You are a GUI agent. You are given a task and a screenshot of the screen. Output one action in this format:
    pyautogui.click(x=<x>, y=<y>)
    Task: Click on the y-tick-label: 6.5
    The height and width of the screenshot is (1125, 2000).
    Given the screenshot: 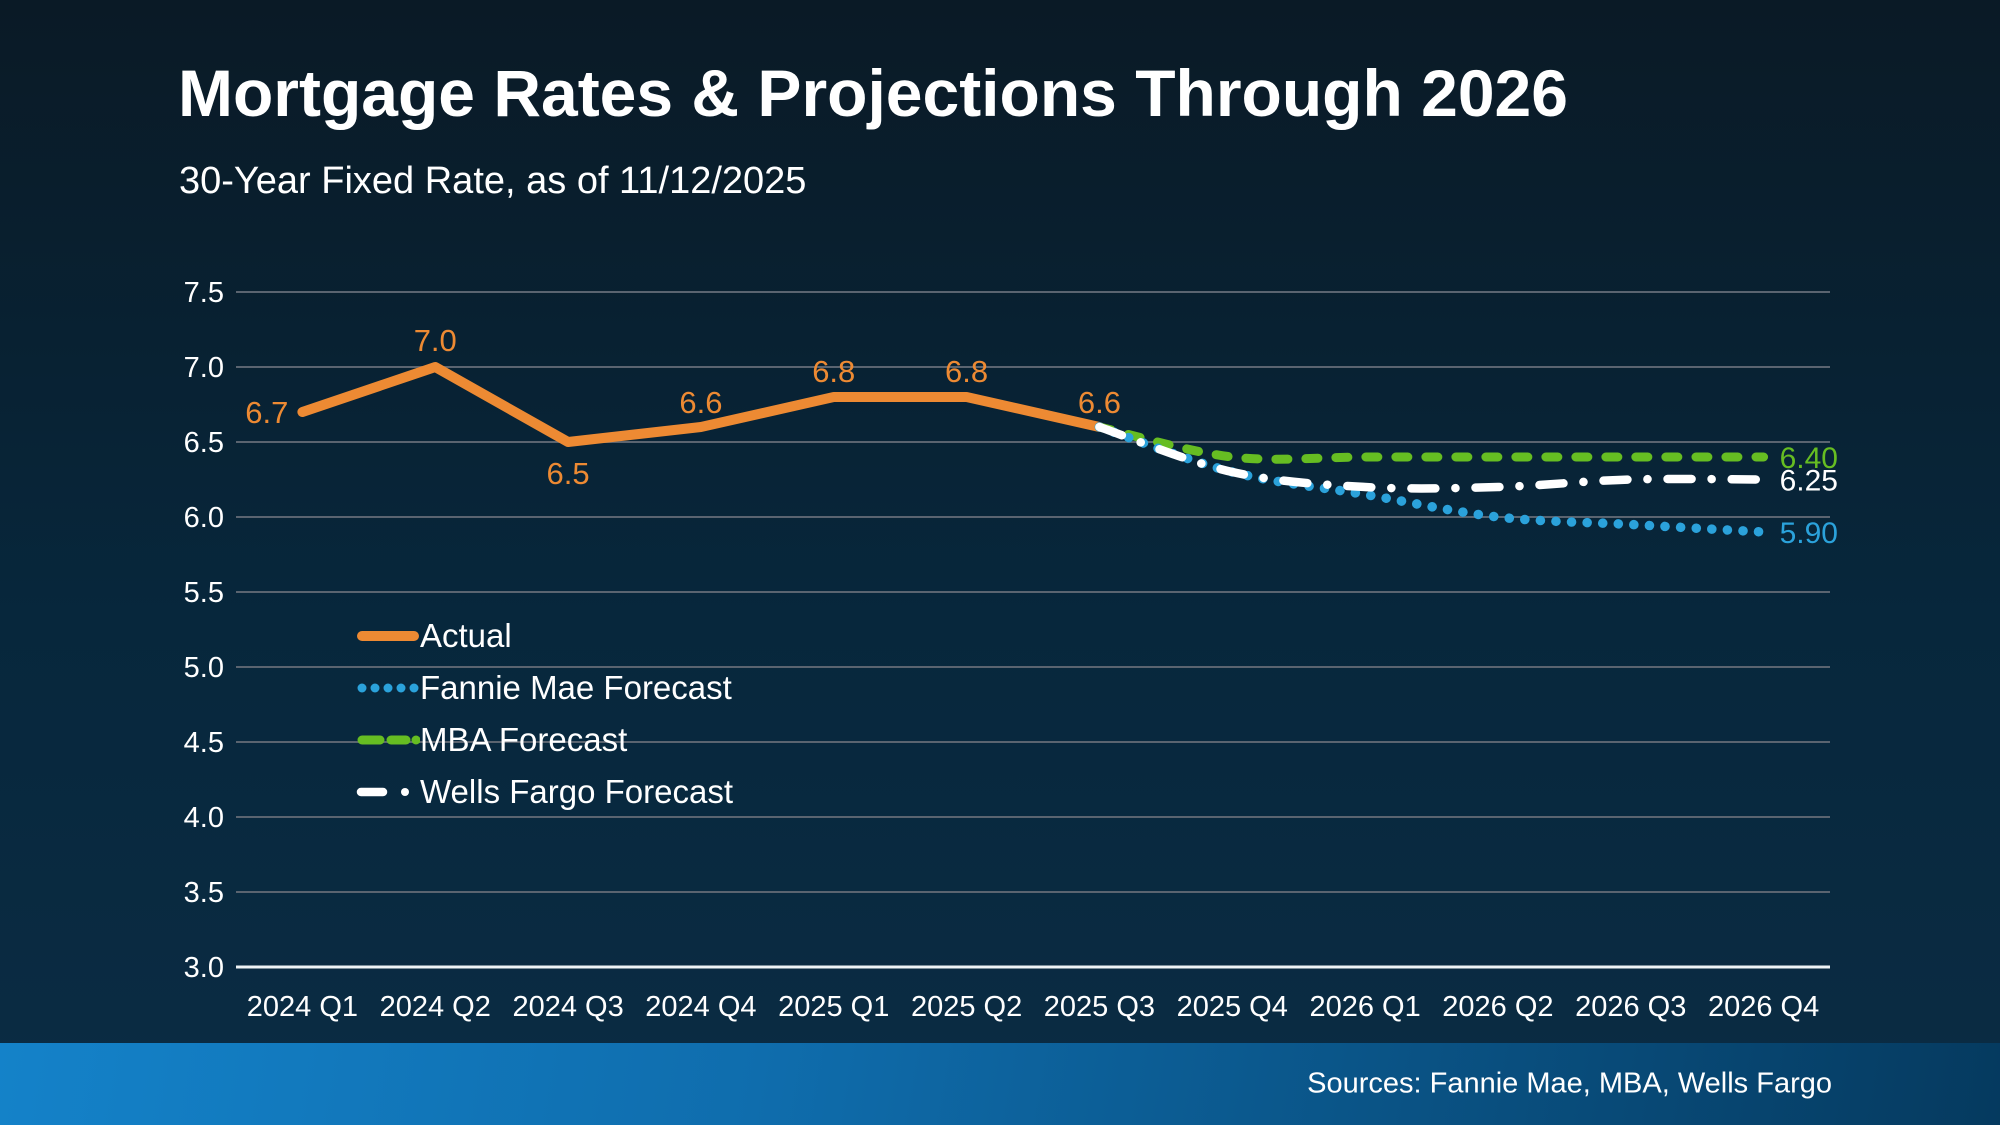 What is the action you would take?
    pyautogui.click(x=204, y=443)
    